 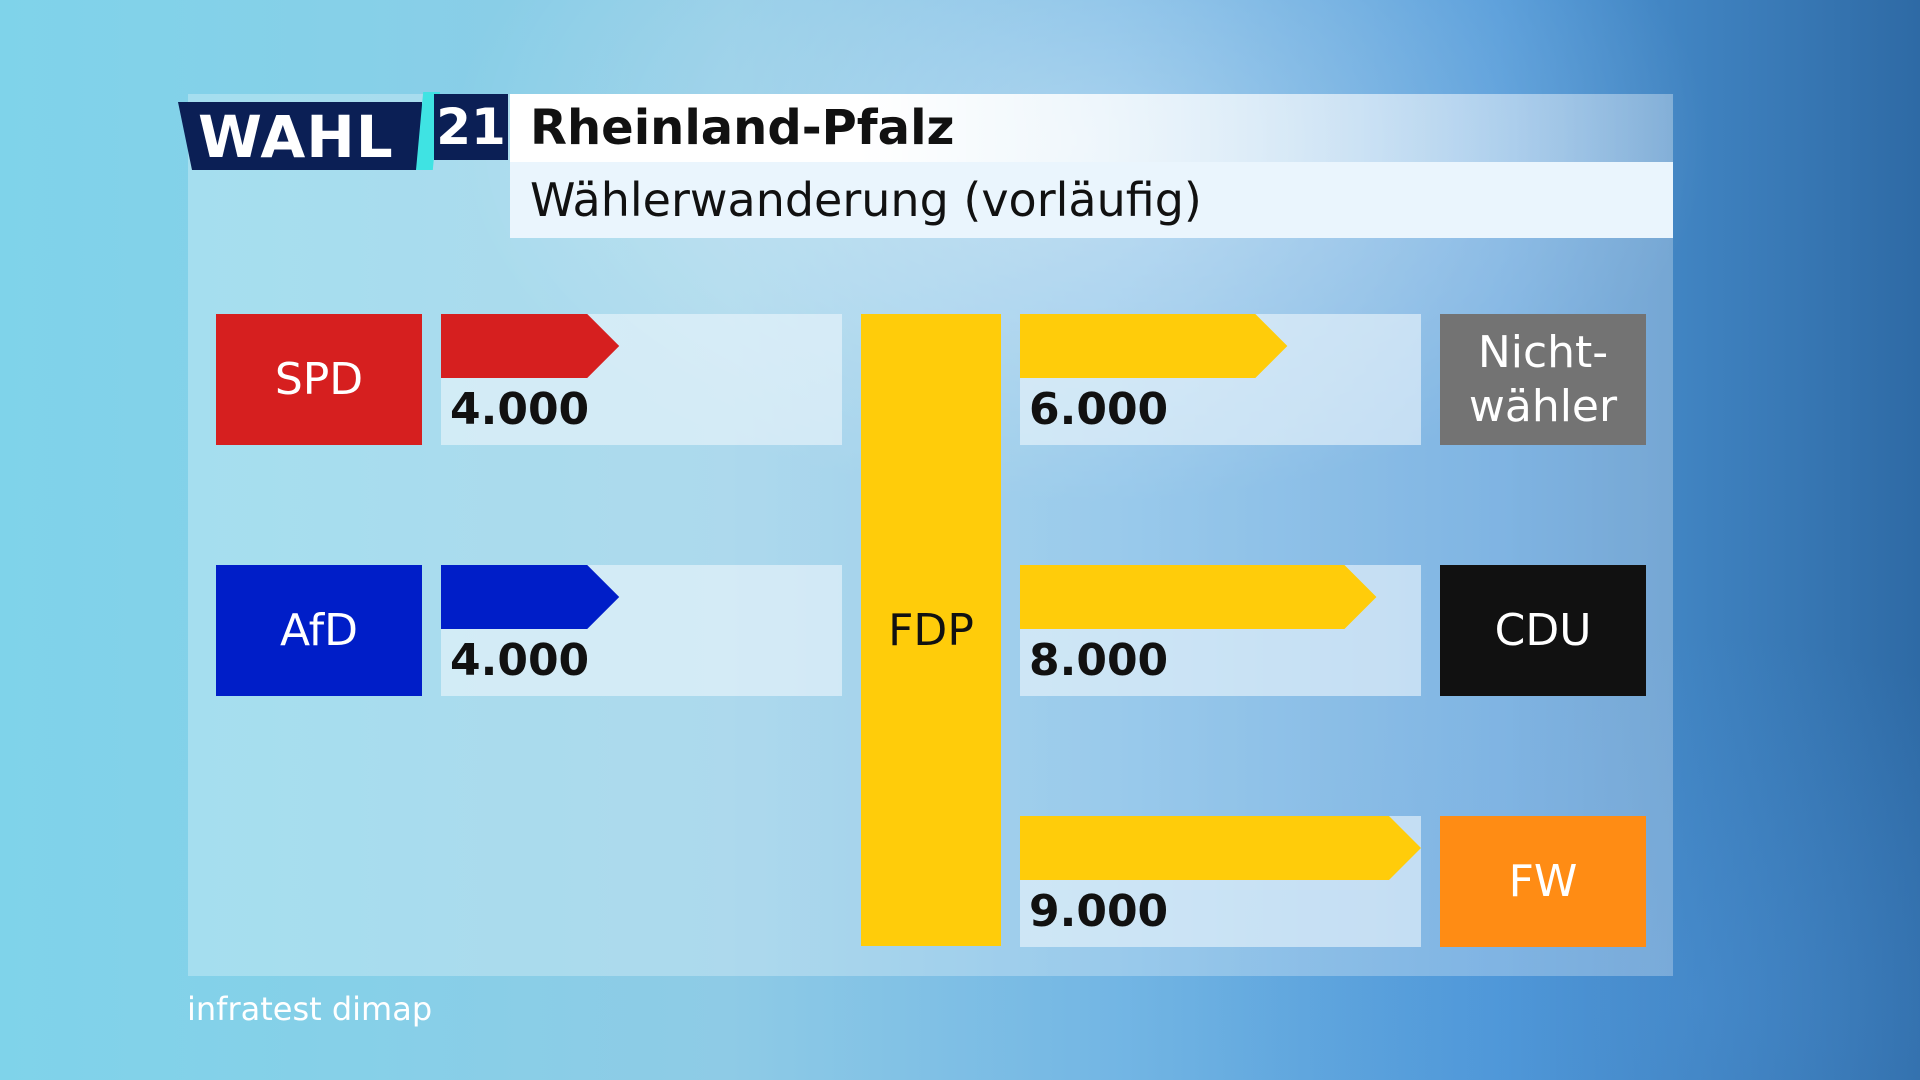 I want to click on title-bar, so click(x=1091, y=128).